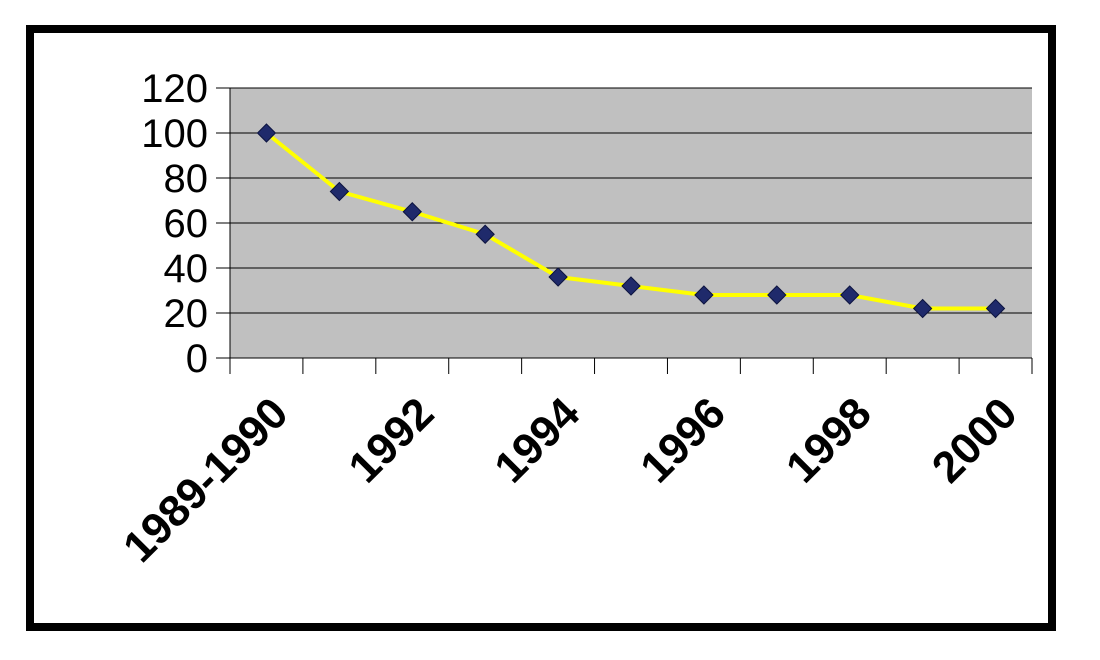 The image size is (1100, 660). What do you see at coordinates (186, 269) in the screenshot?
I see `y-tick-label: 40` at bounding box center [186, 269].